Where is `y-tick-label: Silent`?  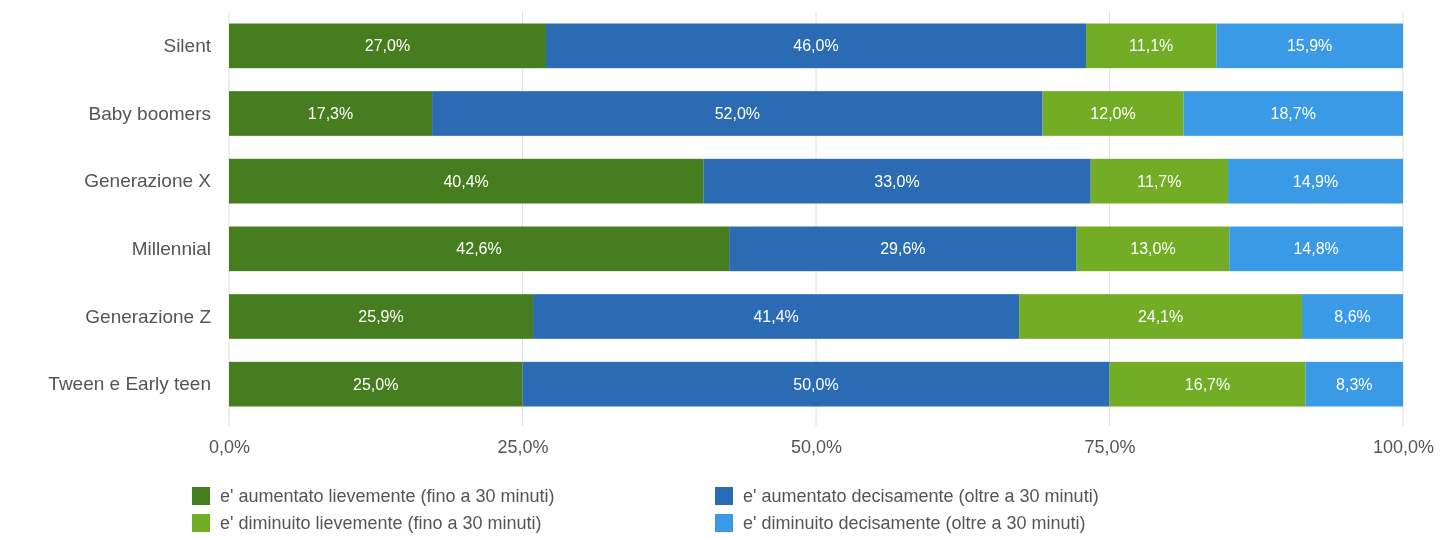
y-tick-label: Silent is located at coordinates (187, 45).